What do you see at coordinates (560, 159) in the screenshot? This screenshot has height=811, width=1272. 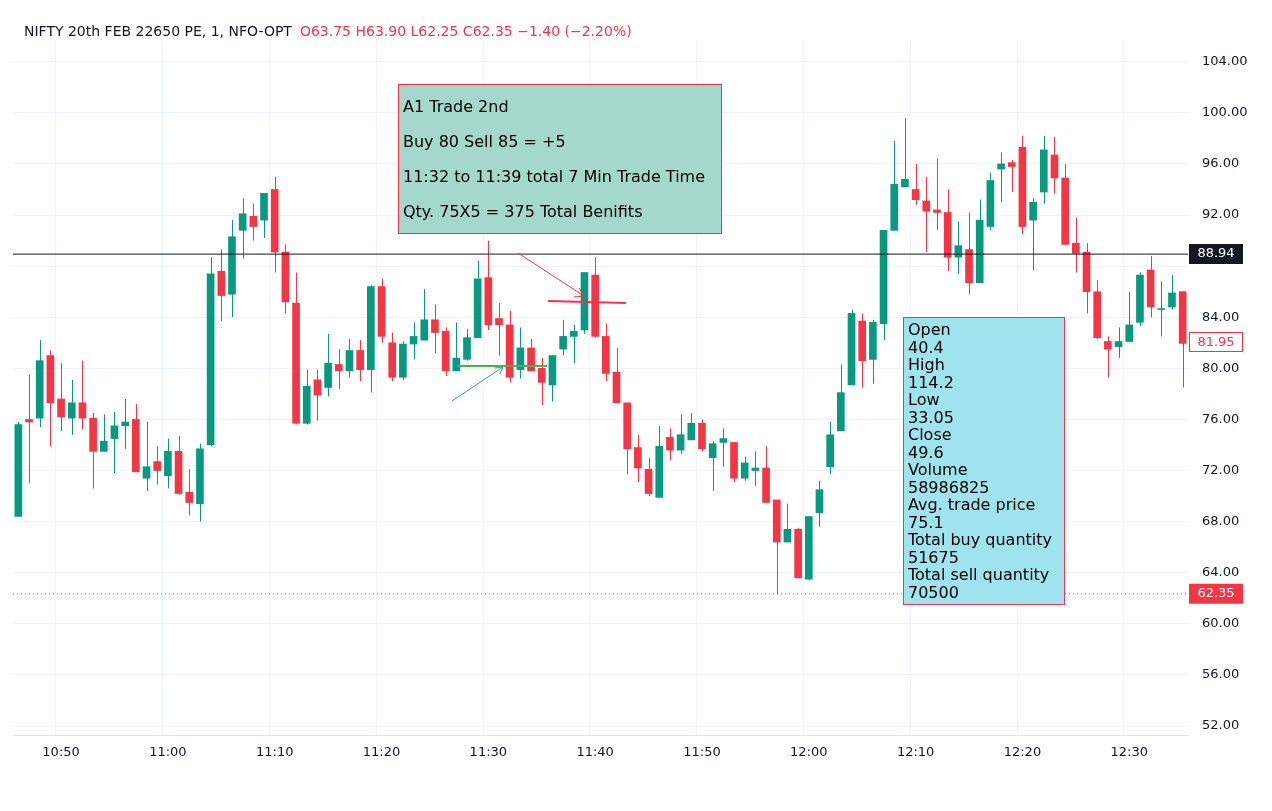 I see `annotation: A1 Trade 2nd Buy 80 Sell 85 = +5 11:32 to 11:39 total 7 Min Trade Time Qty. 75X5 = 375 Total Benifits` at bounding box center [560, 159].